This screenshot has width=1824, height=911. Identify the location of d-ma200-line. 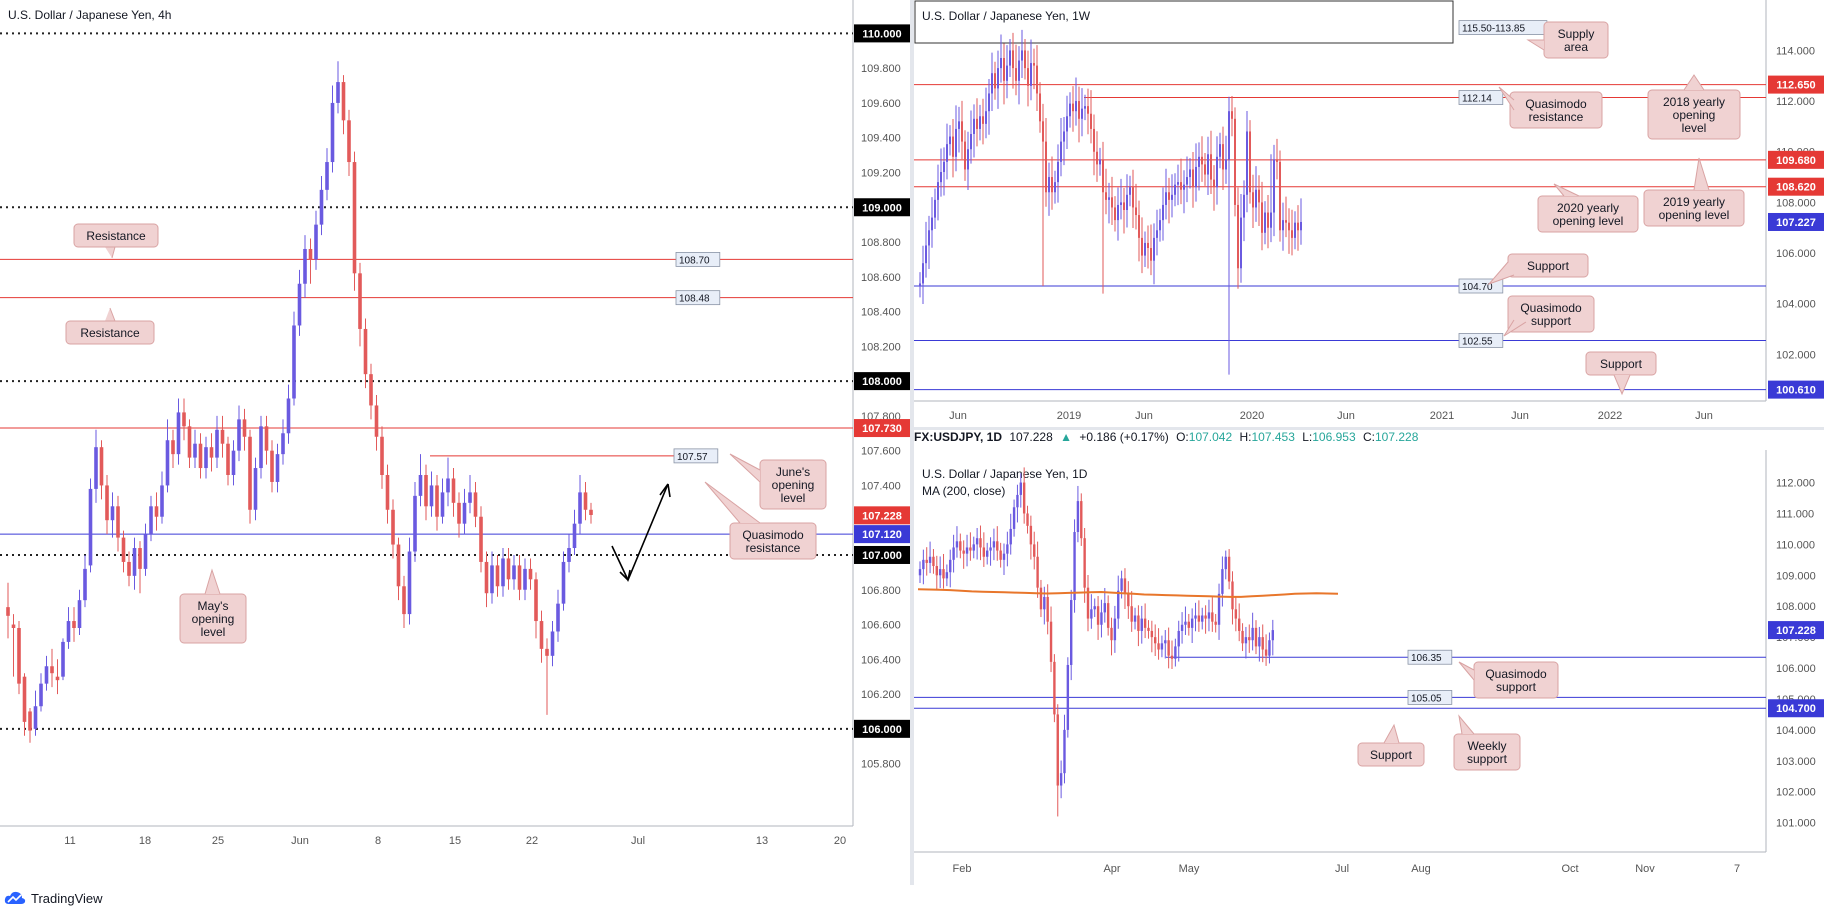
(1128, 593).